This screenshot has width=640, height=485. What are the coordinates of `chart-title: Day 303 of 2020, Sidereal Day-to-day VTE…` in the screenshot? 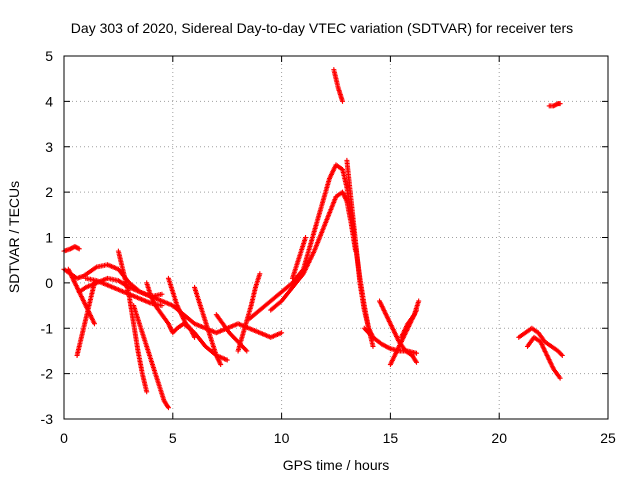 It's located at (322, 28).